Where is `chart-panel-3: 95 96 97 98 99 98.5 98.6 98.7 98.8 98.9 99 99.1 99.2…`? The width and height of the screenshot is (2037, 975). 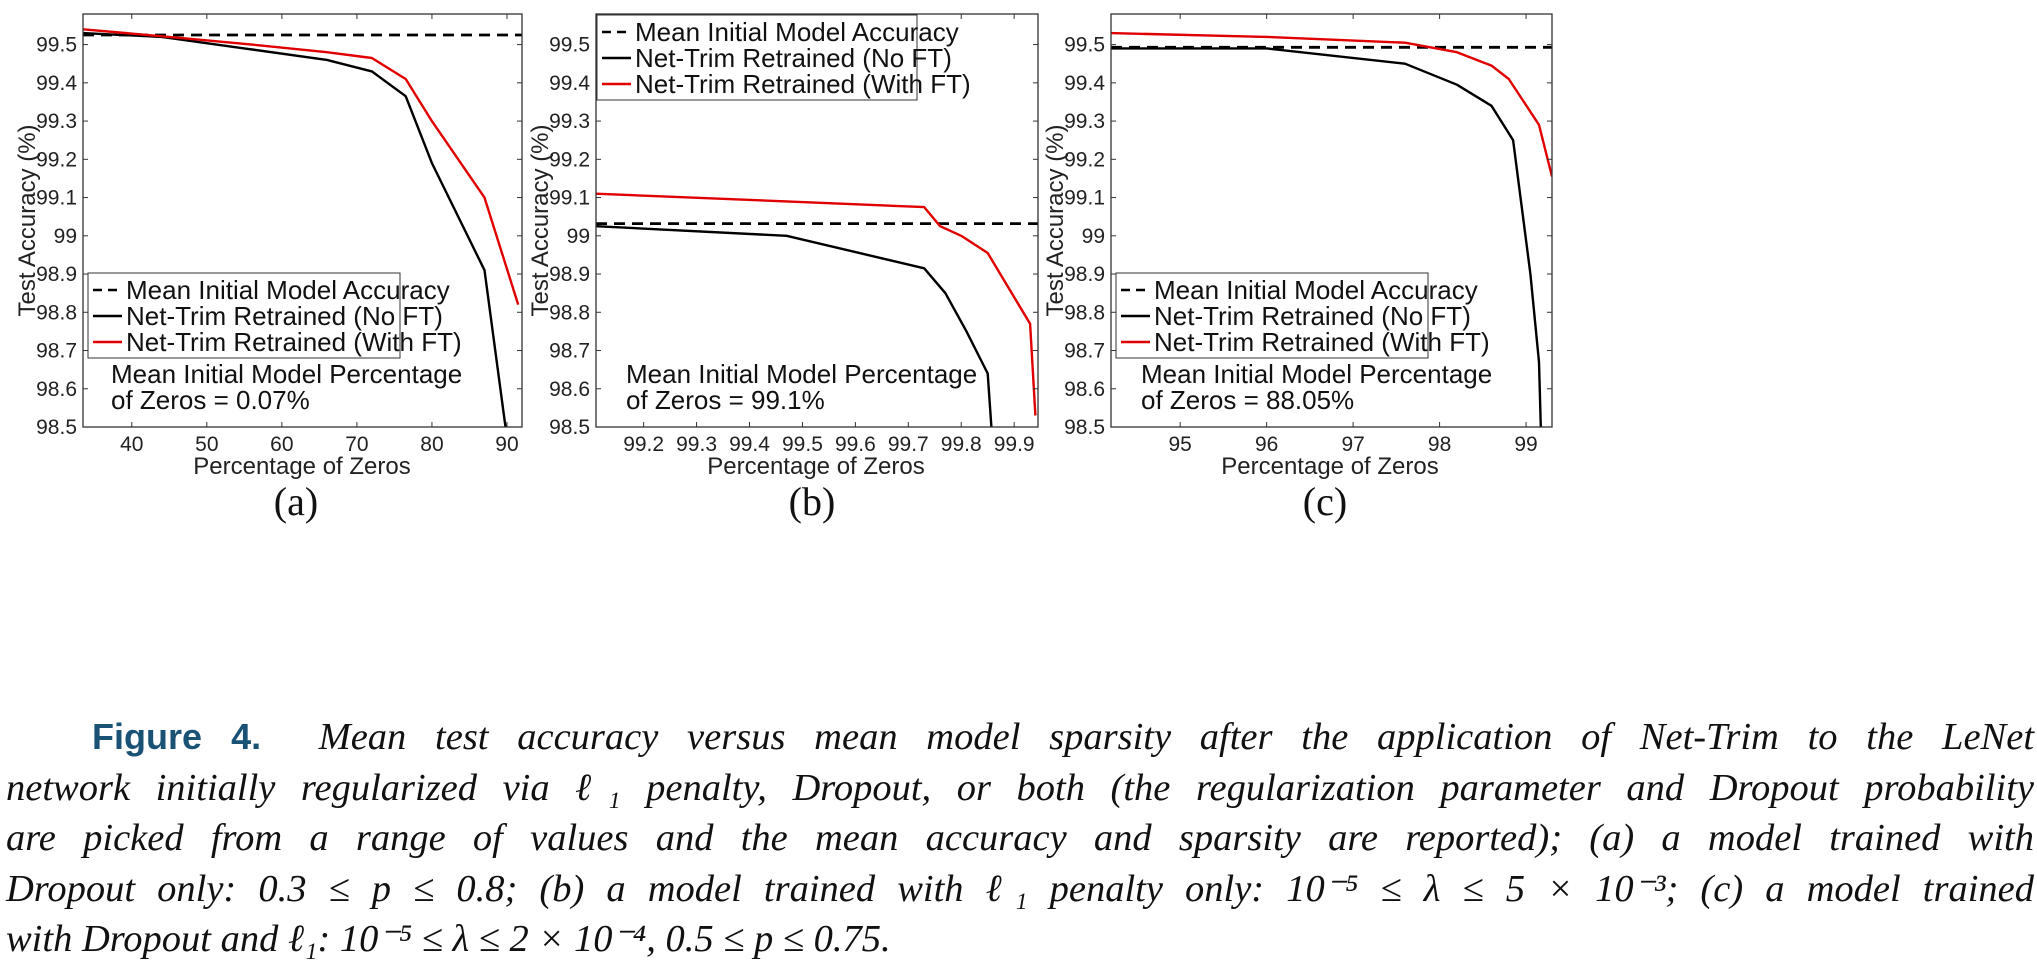 chart-panel-3: 95 96 97 98 99 98.5 98.6 98.7 98.8 98.9 99 99.1 99.2… is located at coordinates (1297, 268).